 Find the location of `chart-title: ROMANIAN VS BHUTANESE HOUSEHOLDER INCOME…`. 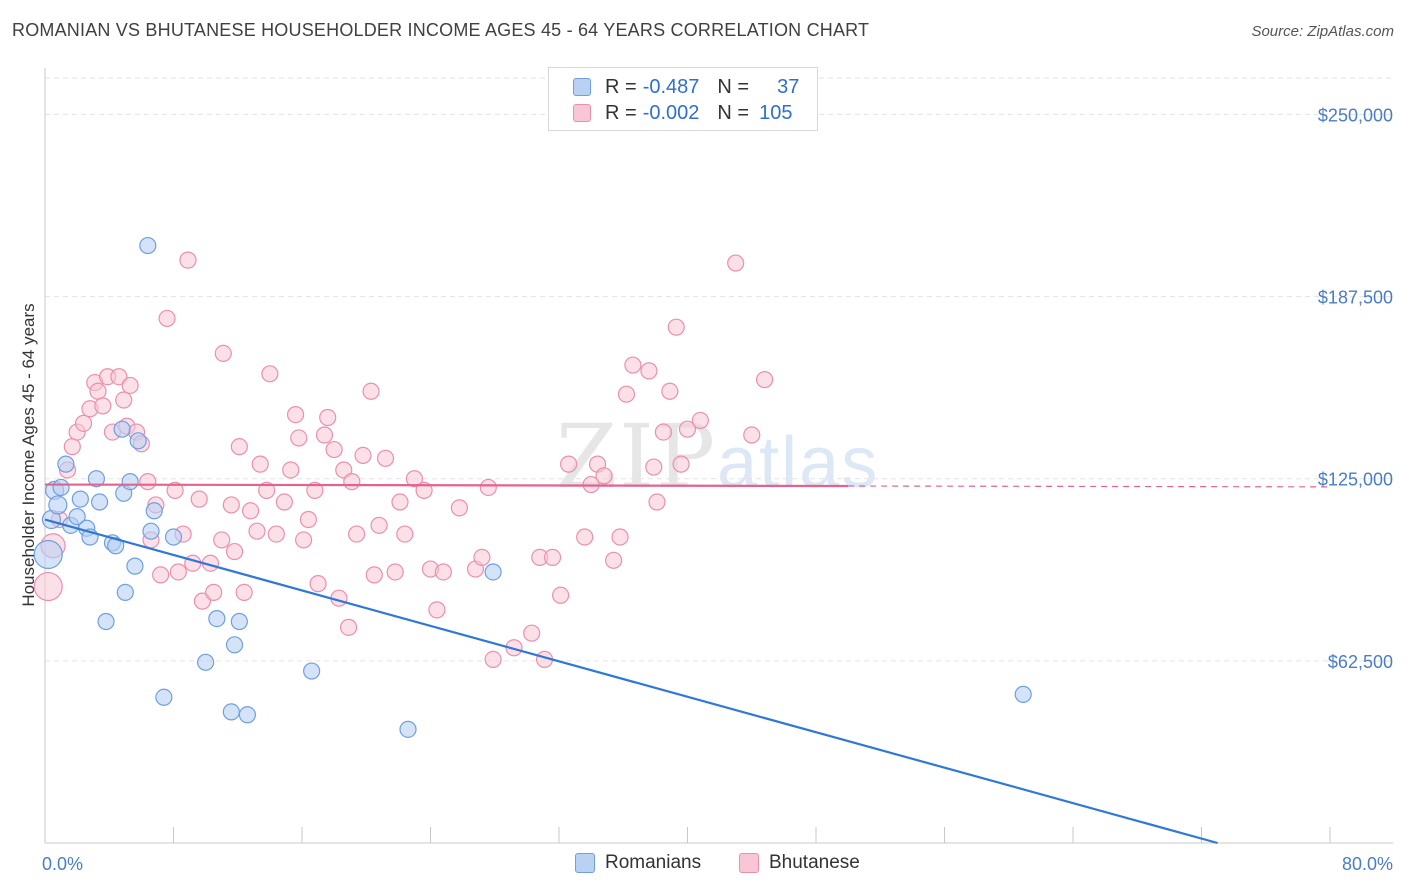

chart-title: ROMANIAN VS BHUTANESE HOUSEHOLDER INCOME… is located at coordinates (441, 30).